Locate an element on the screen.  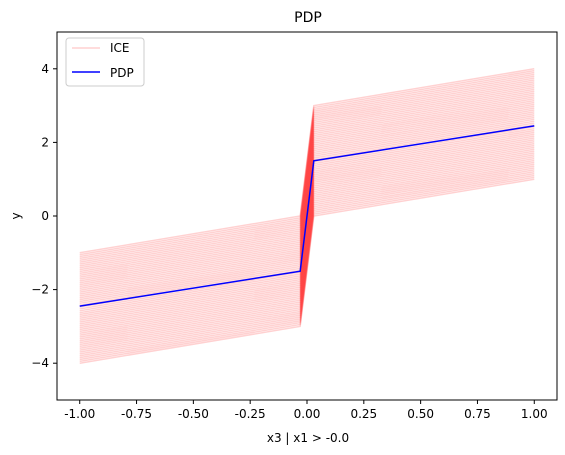
x-axis: -1.00 -0.75 -0.50 -0.25 0.00 0.25 0.50 0.75 1.00 is located at coordinates (306, 410).